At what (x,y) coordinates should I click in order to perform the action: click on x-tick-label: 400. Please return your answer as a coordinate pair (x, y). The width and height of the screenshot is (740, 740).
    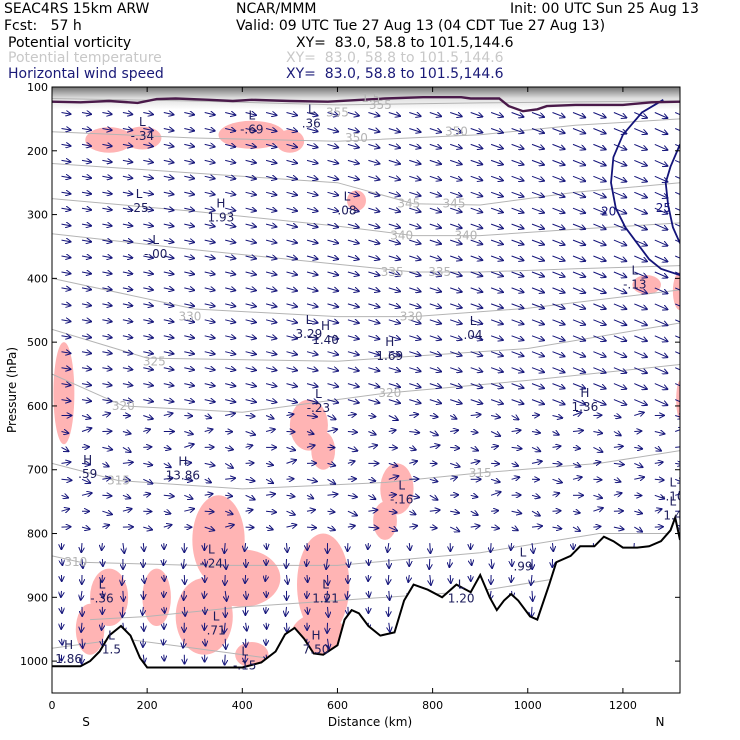
    Looking at the image, I should click on (242, 705).